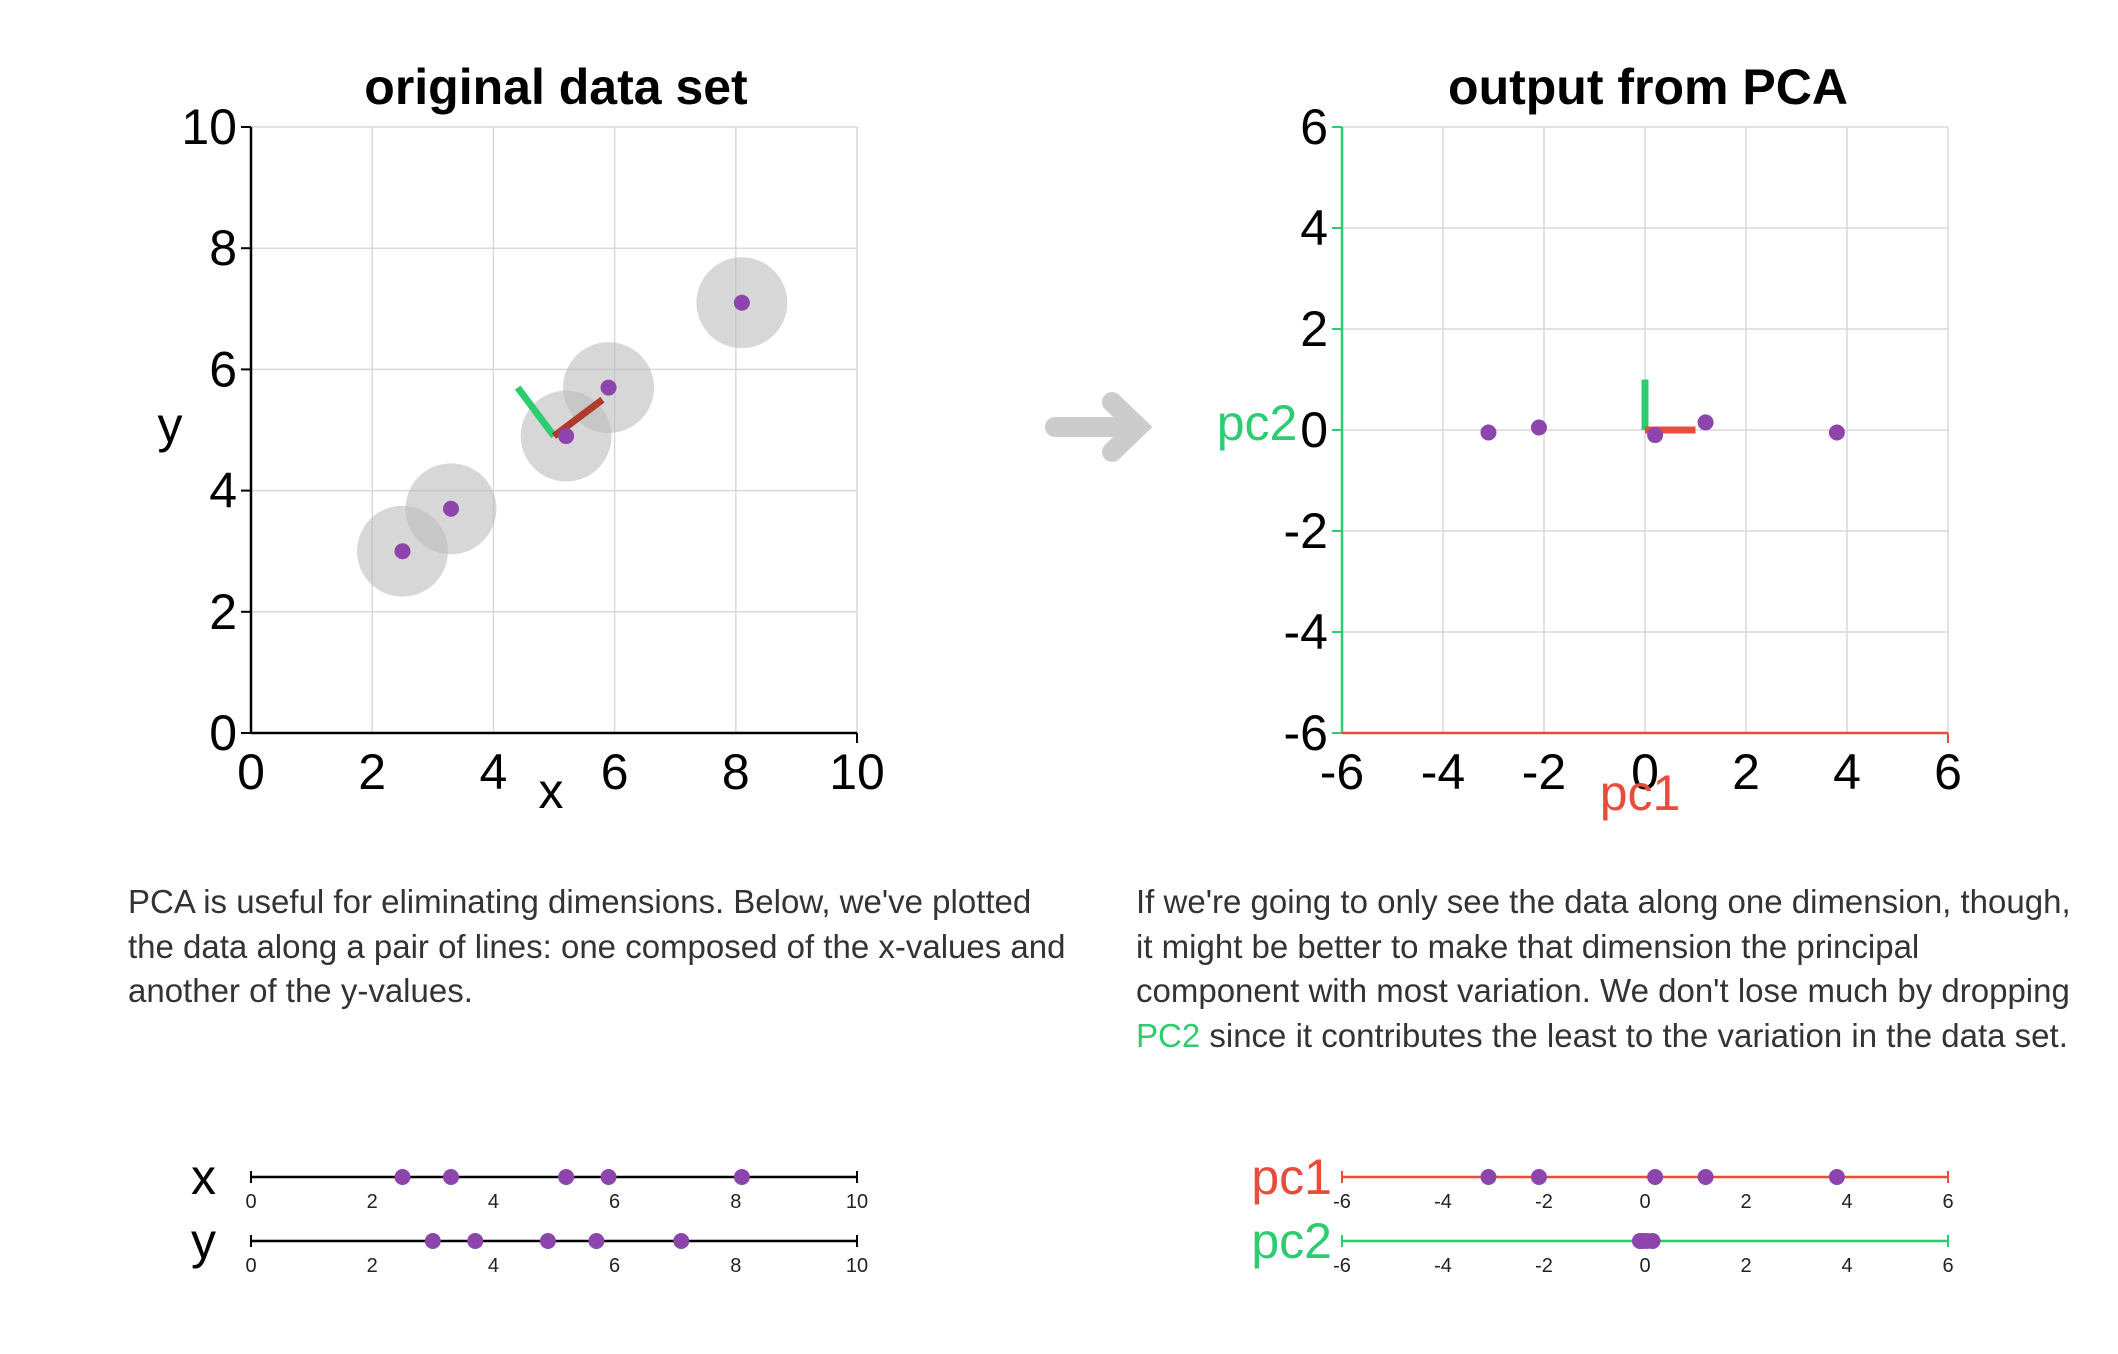 Image resolution: width=2118 pixels, height=1354 pixels. I want to click on pca-pc-vectors, so click(1668, 406).